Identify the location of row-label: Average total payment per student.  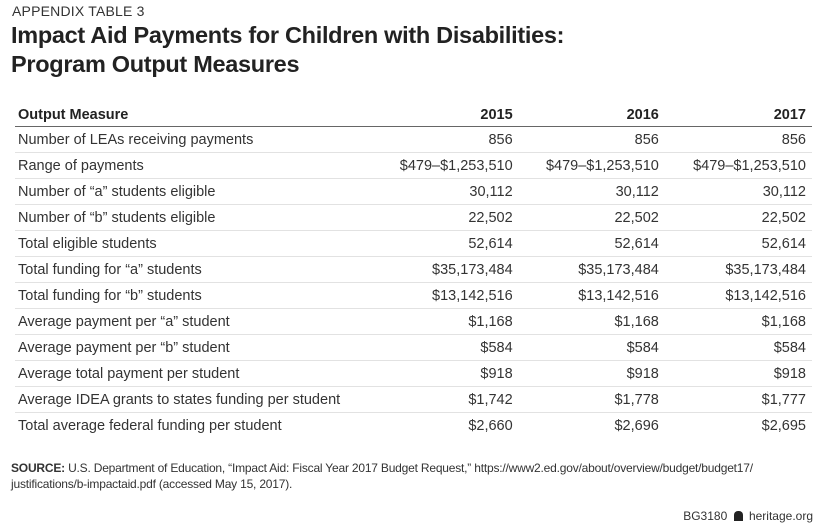
(193, 373).